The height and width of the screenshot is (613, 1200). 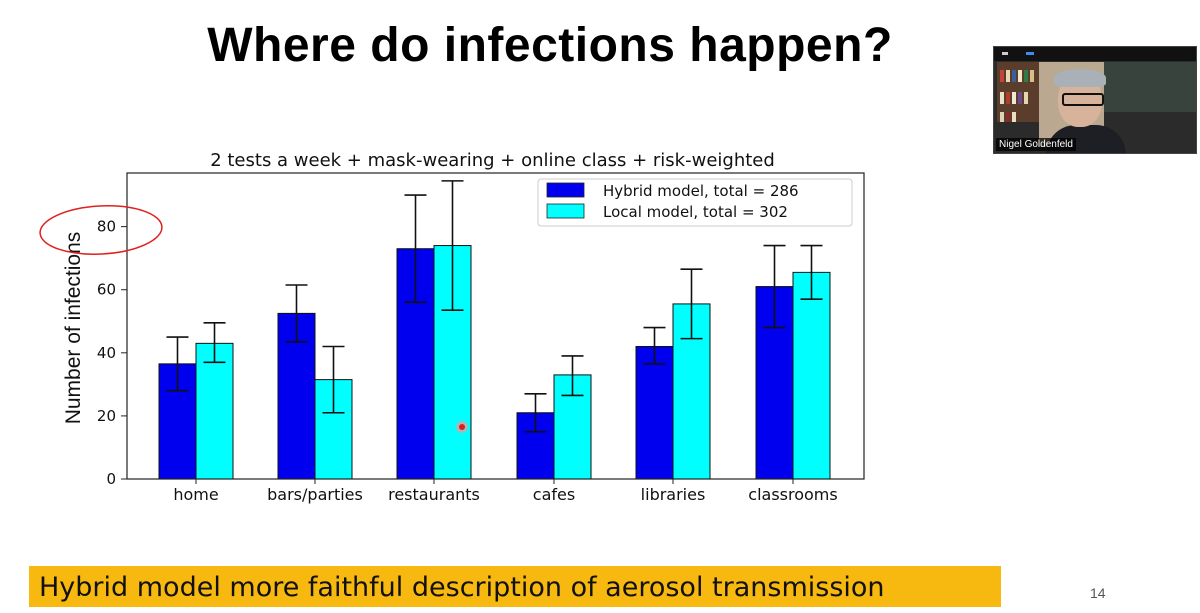 What do you see at coordinates (1030, 53) in the screenshot?
I see `layout-icon` at bounding box center [1030, 53].